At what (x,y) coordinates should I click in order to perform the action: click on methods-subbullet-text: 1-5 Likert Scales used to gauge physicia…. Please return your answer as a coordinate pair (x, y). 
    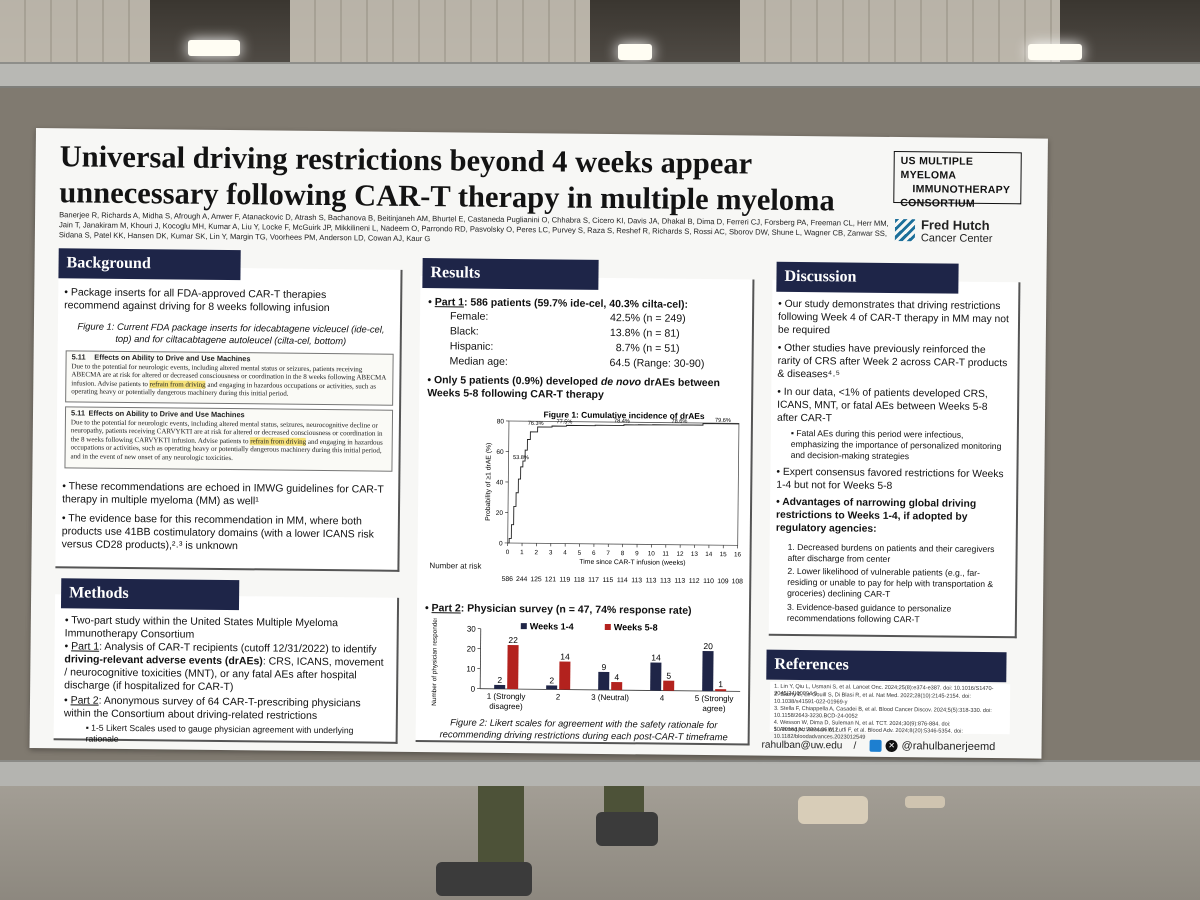
    Looking at the image, I should click on (219, 733).